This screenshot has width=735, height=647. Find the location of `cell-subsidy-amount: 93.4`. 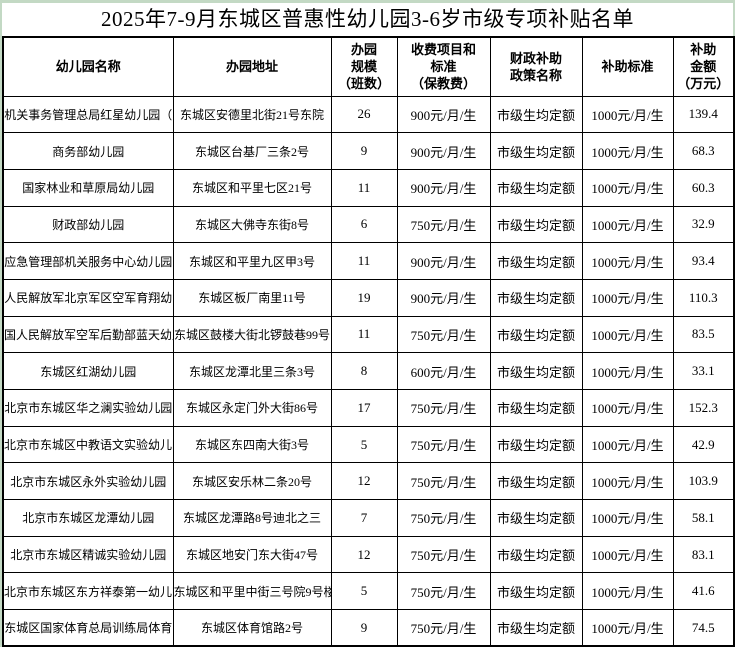

cell-subsidy-amount: 93.4 is located at coordinates (703, 261).